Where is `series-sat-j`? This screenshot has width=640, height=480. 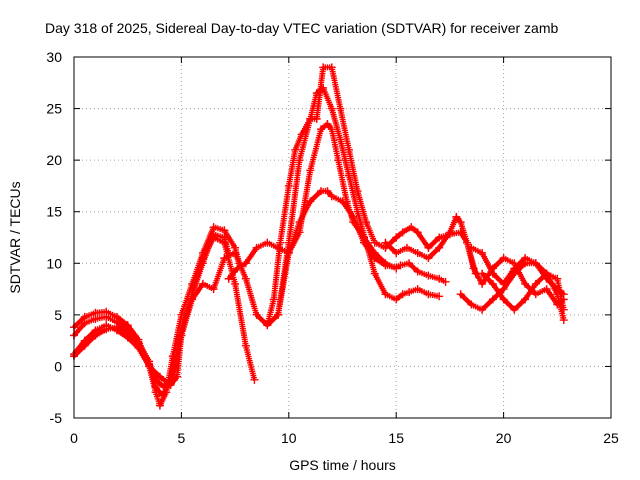 series-sat-j is located at coordinates (517, 271).